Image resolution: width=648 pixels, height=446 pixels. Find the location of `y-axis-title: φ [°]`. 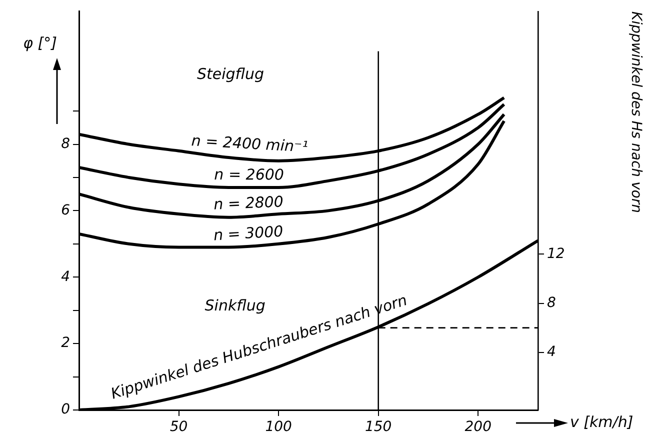

y-axis-title: φ [°] is located at coordinates (40, 43).